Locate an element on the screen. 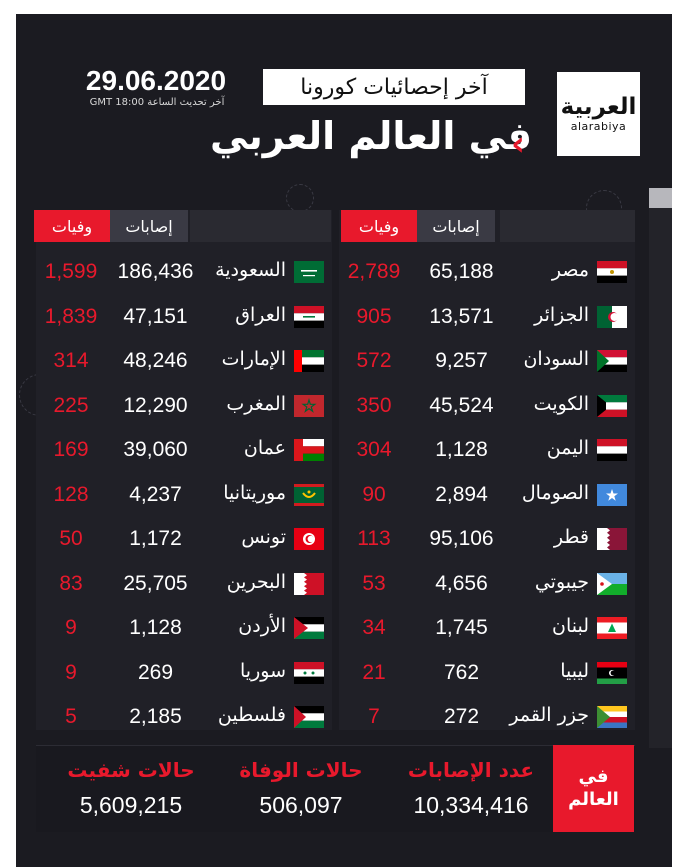 The height and width of the screenshot is (867, 688). cases-value: 1,745 is located at coordinates (461, 627).